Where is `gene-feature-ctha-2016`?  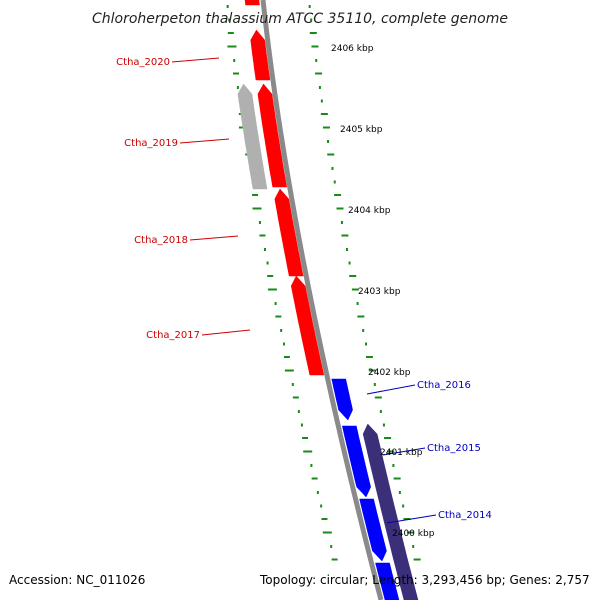
gene-feature-ctha-2016 is located at coordinates (342, 399).